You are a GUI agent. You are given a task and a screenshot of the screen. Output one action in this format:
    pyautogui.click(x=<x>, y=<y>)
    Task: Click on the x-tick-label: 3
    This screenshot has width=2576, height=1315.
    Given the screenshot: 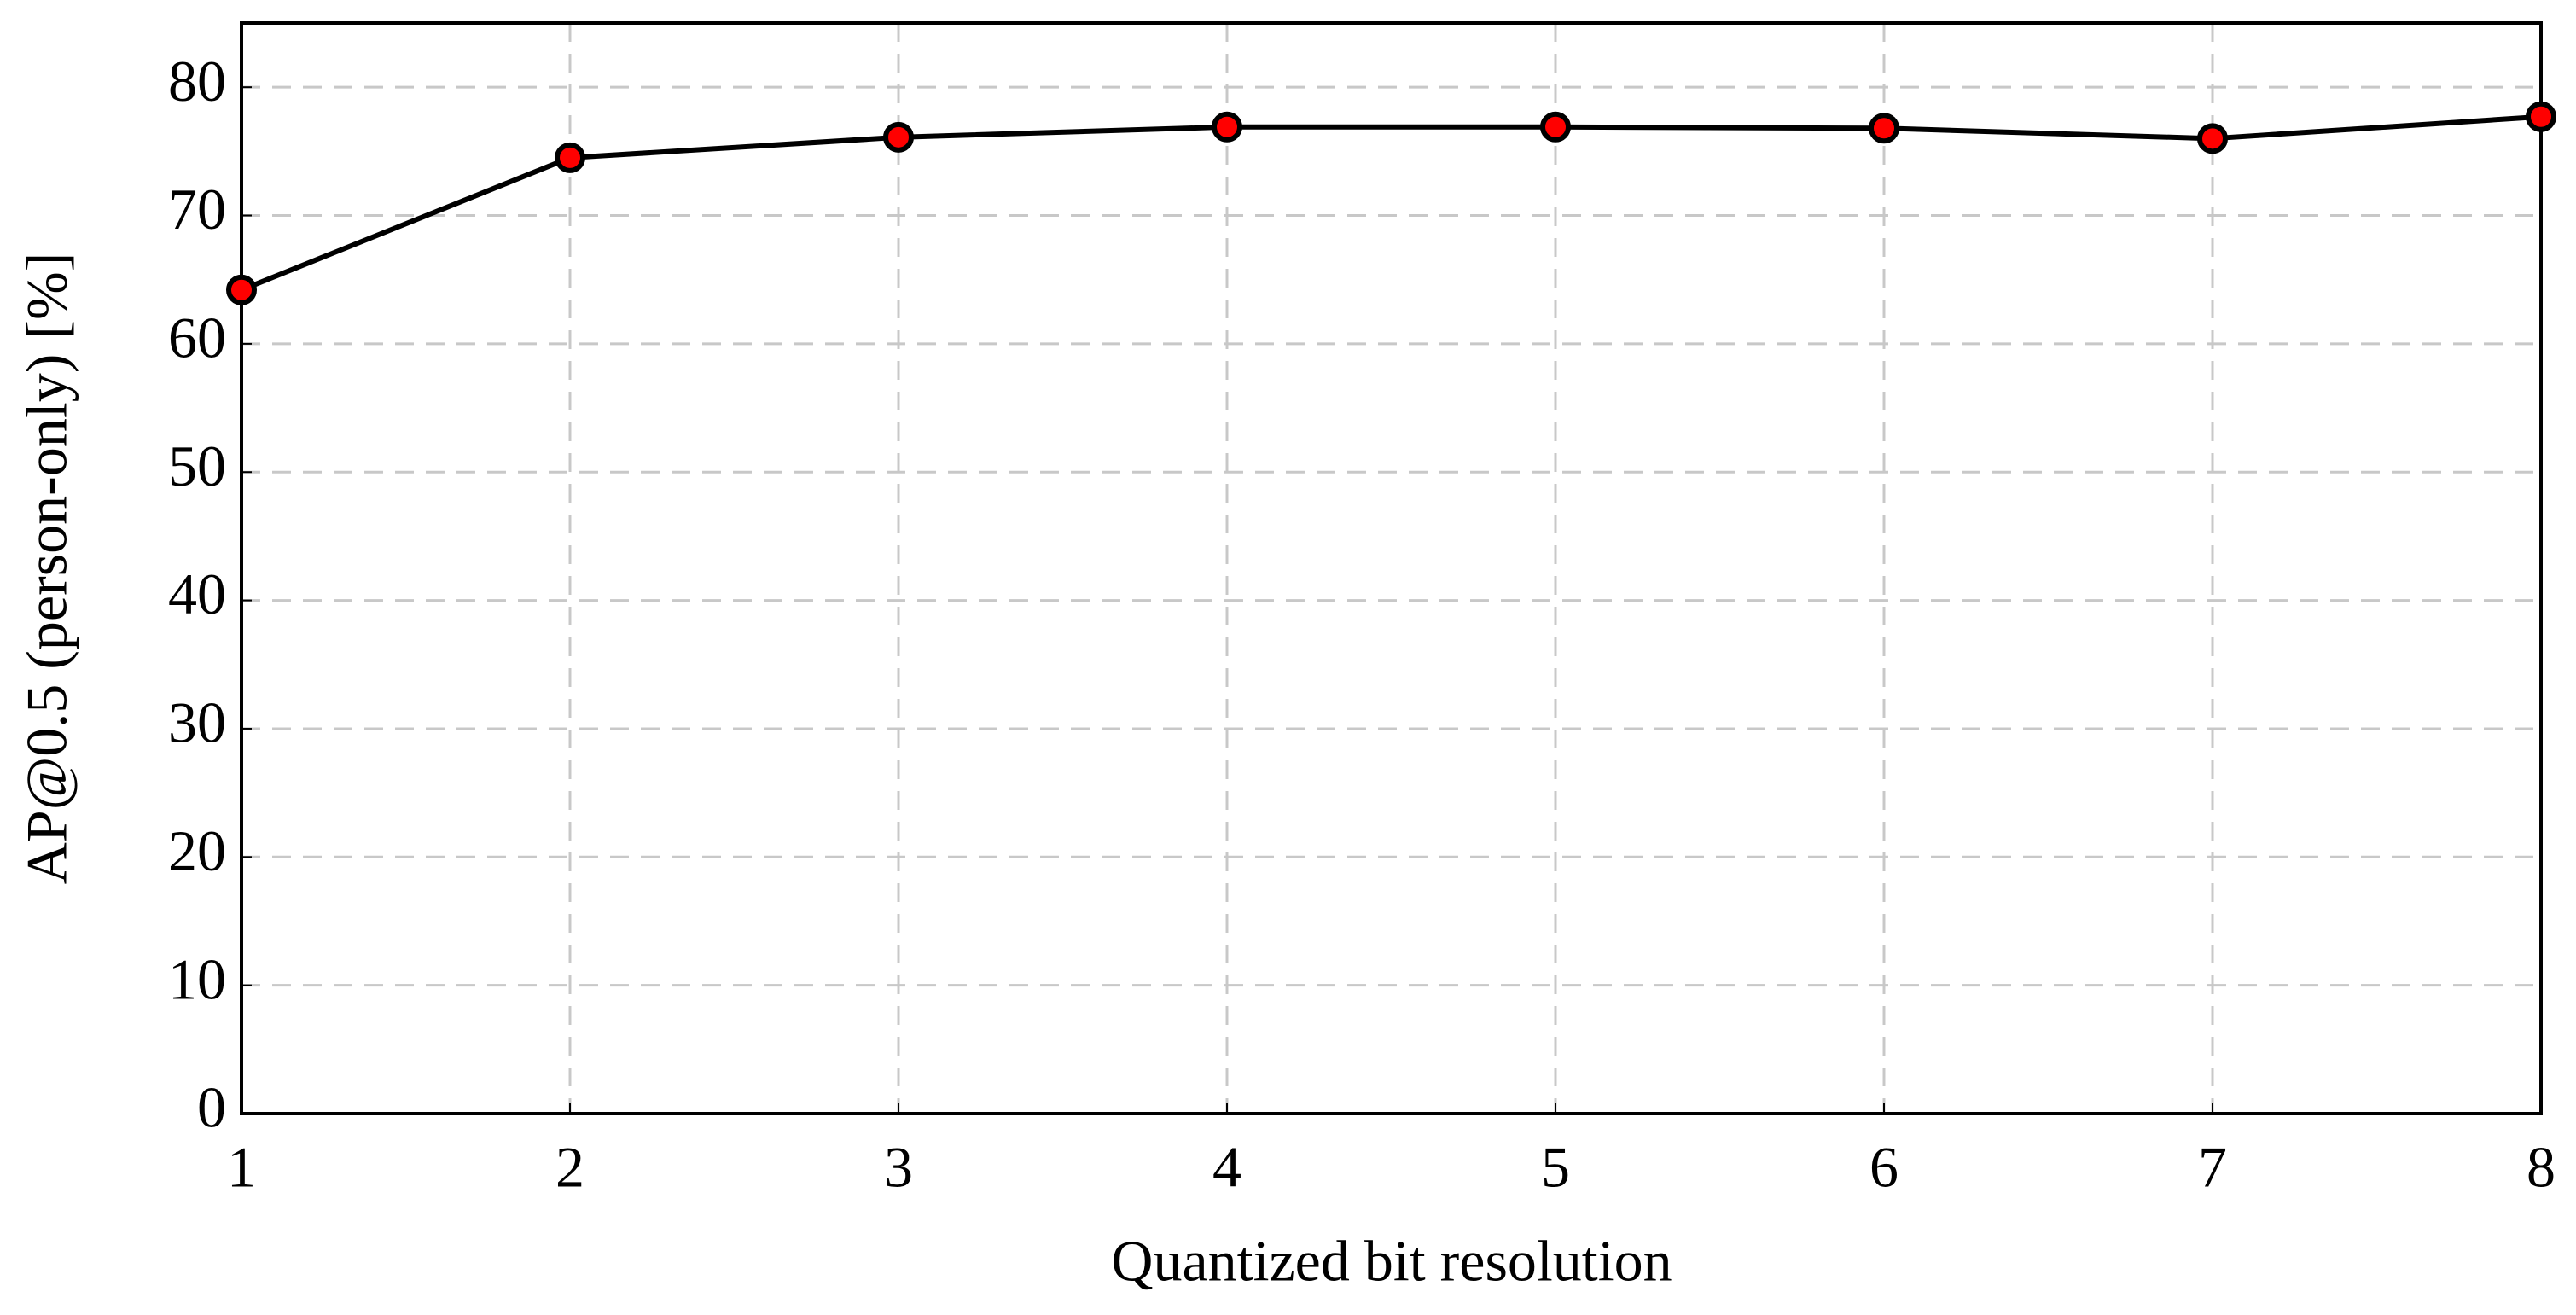 What is the action you would take?
    pyautogui.click(x=899, y=1167)
    